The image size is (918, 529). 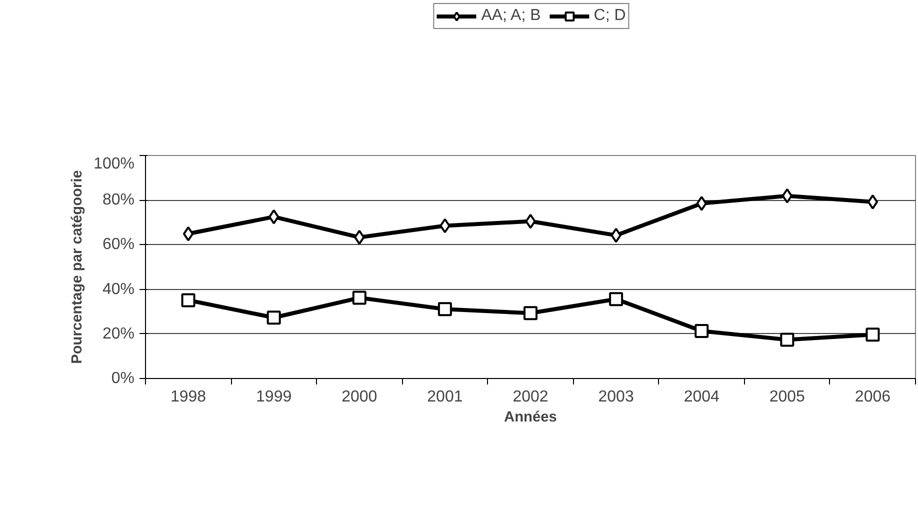 I want to click on x-tick-label: 2006, so click(x=872, y=397).